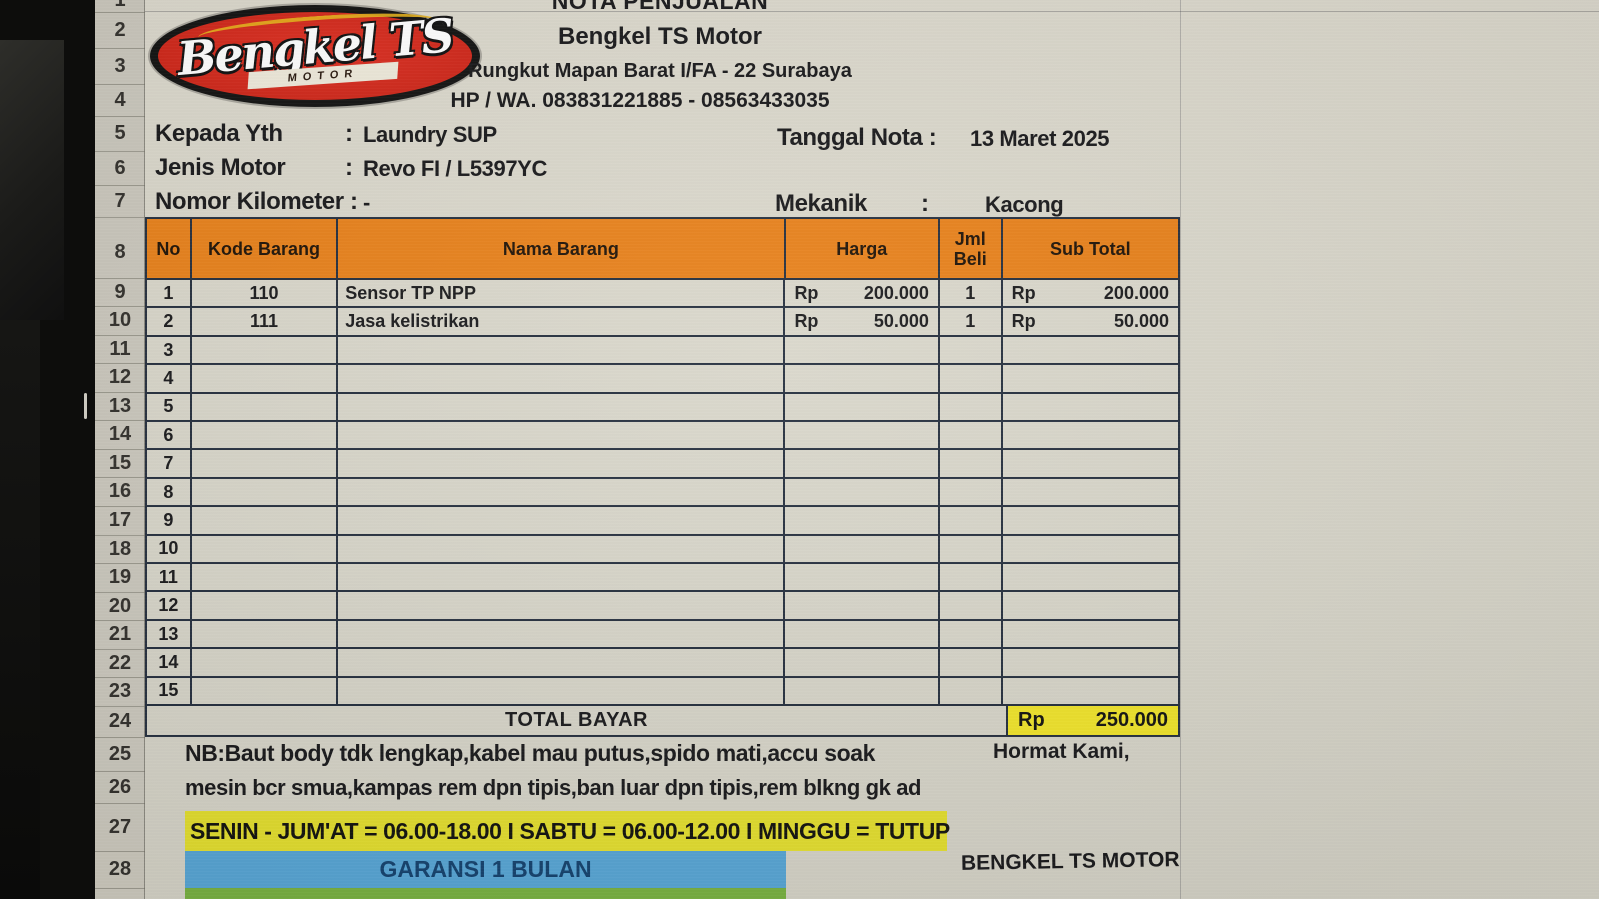 The image size is (1599, 899). What do you see at coordinates (120, 5) in the screenshot?
I see `row-header-1: 1` at bounding box center [120, 5].